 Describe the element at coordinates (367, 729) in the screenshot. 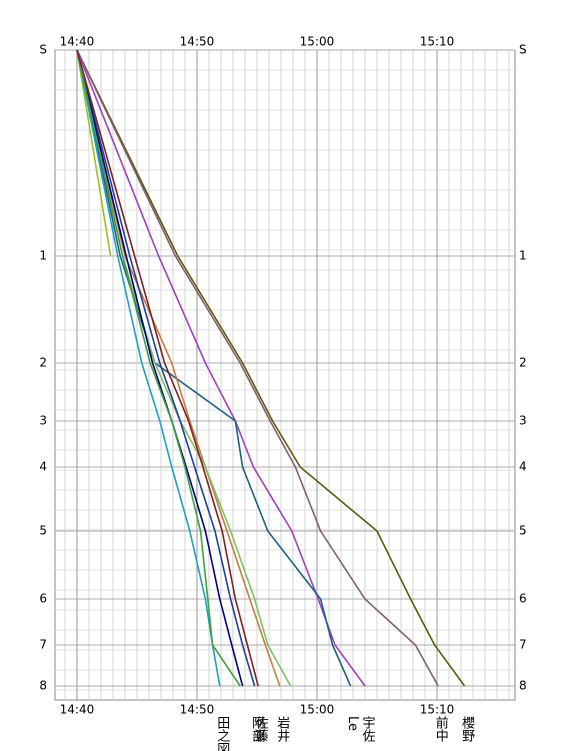

I see `series-name: 宇佐` at that location.